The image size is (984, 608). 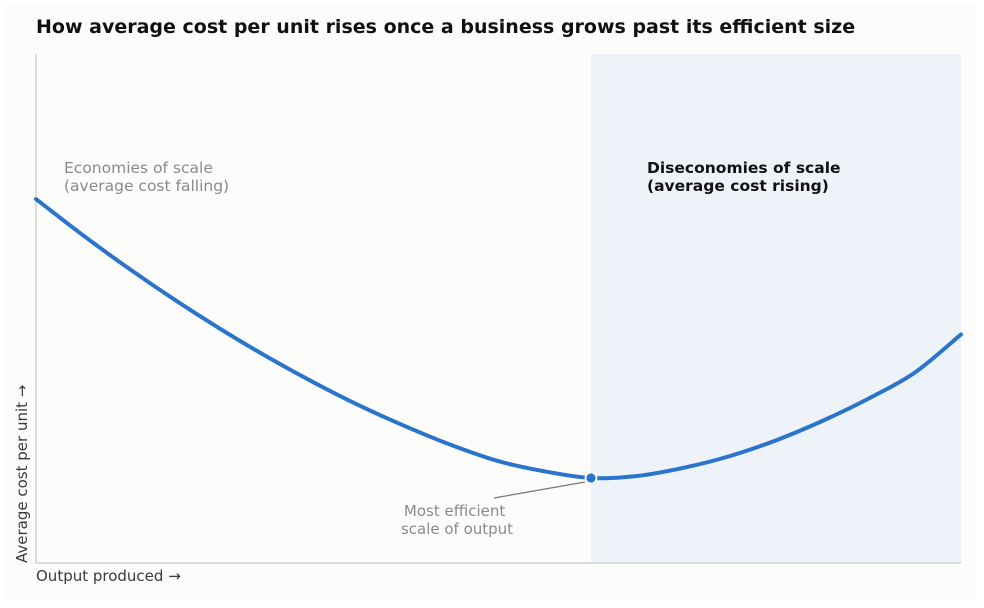 I want to click on minimum-point-label: Most efficient scale of output, so click(x=457, y=520).